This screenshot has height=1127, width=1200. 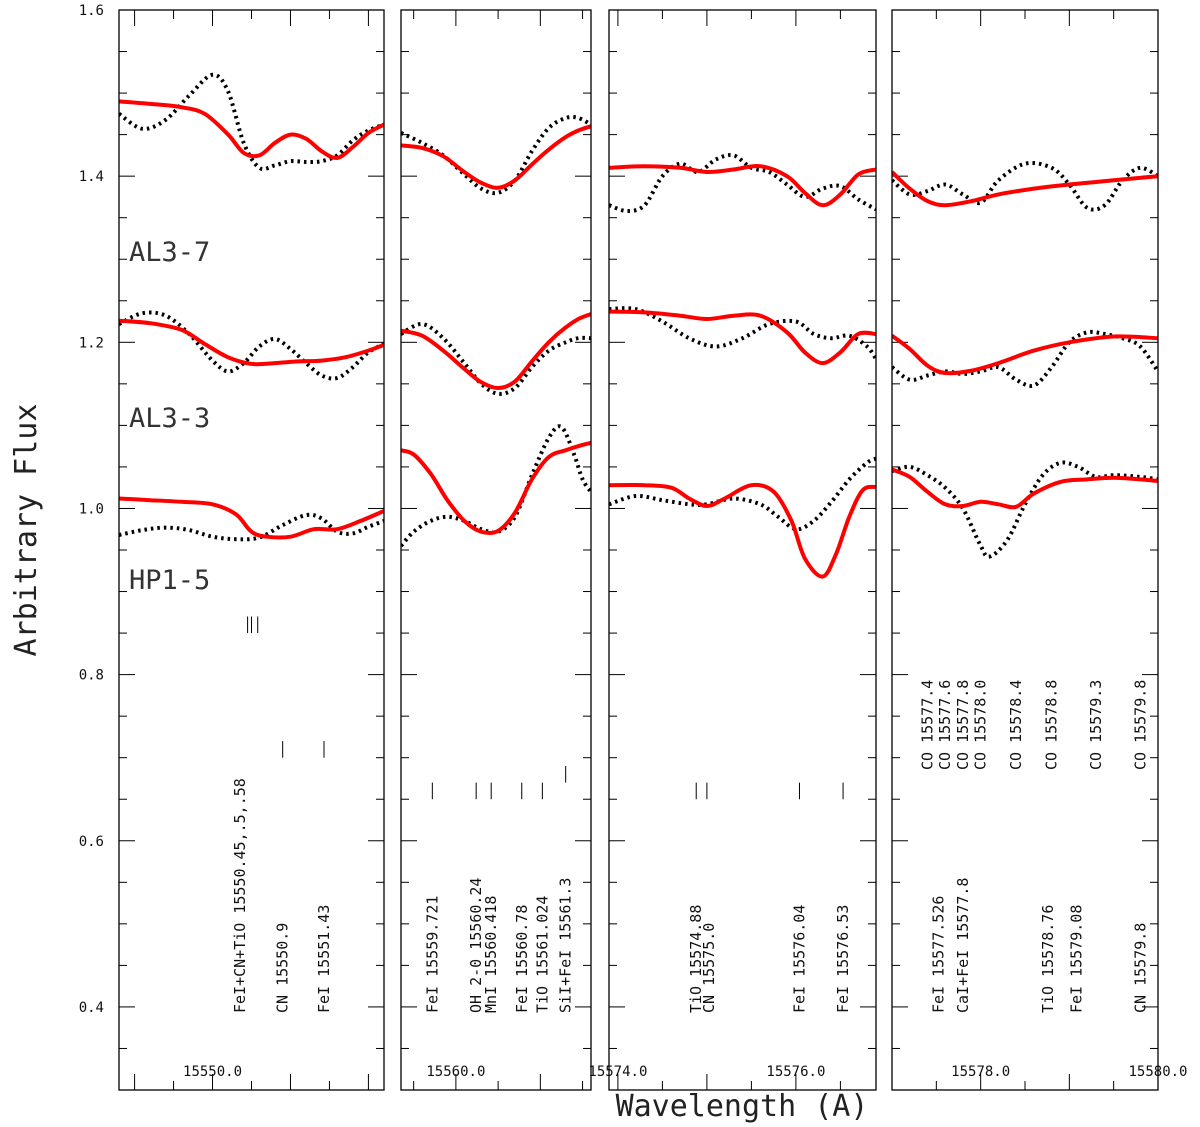 What do you see at coordinates (491, 954) in the screenshot?
I see `spectral-line-label: MnI 15560.418` at bounding box center [491, 954].